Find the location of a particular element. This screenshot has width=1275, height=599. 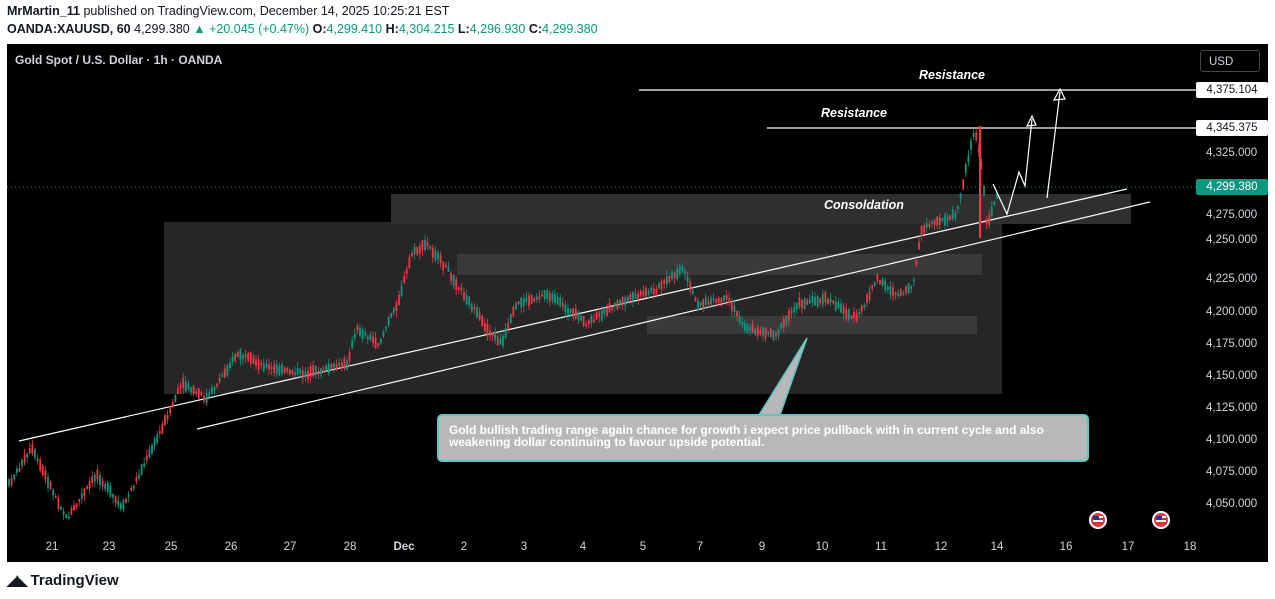

time-tick-label: 17 is located at coordinates (1128, 547).